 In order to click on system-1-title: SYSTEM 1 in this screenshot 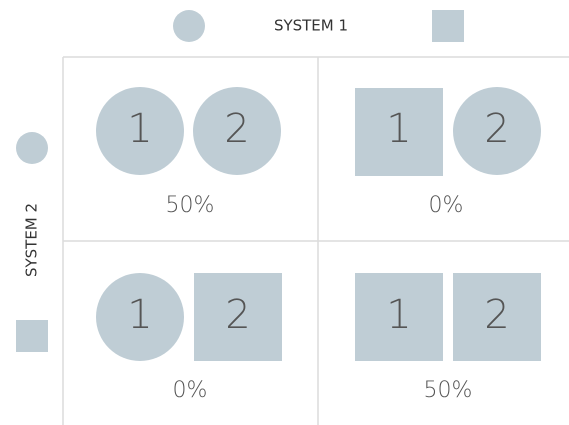, I will do `click(311, 26)`.